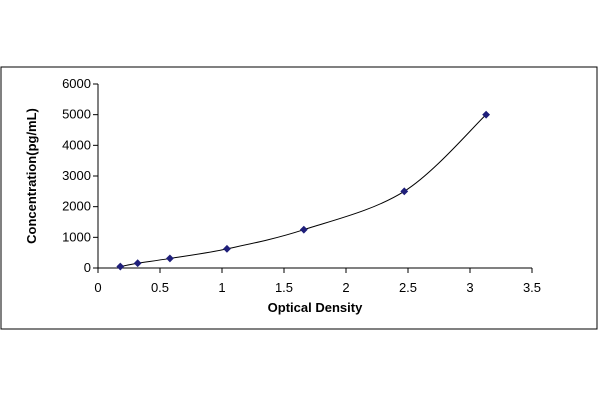 The height and width of the screenshot is (400, 600). Describe the element at coordinates (469, 287) in the screenshot. I see `x-tick-label: 3` at that location.